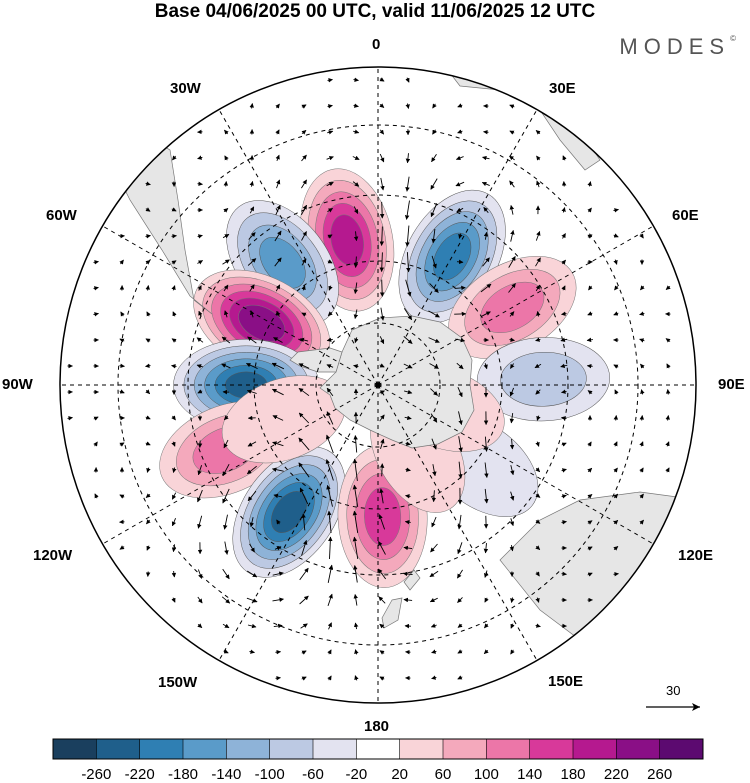 This screenshot has width=750, height=783. Describe the element at coordinates (733, 38) in the screenshot. I see `copyright-mark: ©` at that location.